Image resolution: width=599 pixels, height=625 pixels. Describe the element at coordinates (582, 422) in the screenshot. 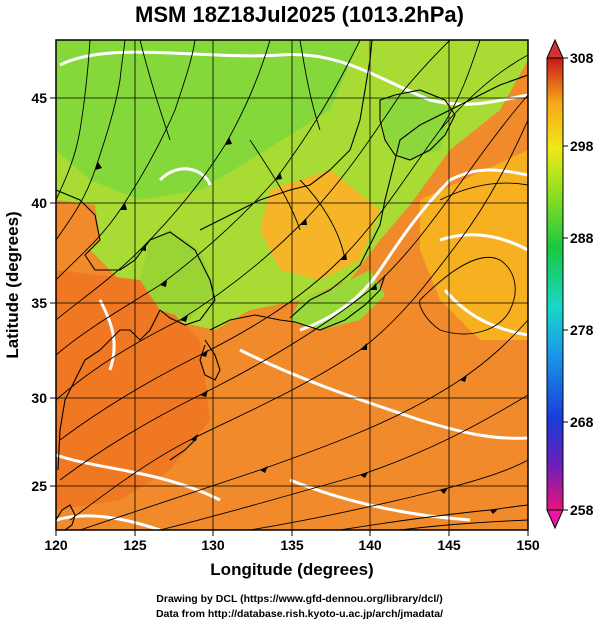

I see `colorbar-tick-label: 268` at that location.